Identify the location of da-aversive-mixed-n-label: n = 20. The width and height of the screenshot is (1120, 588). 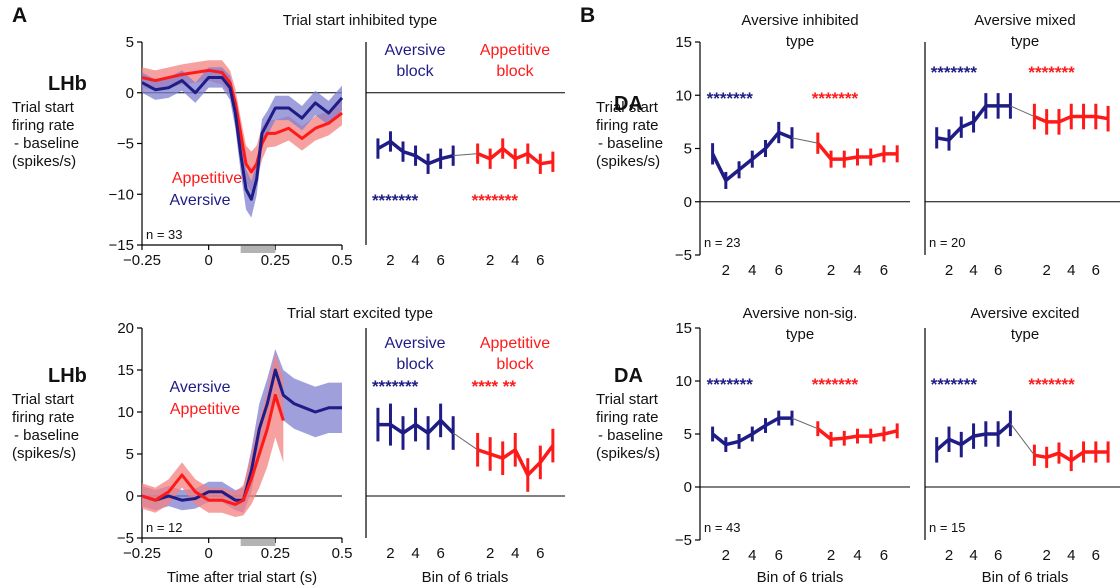
(947, 242).